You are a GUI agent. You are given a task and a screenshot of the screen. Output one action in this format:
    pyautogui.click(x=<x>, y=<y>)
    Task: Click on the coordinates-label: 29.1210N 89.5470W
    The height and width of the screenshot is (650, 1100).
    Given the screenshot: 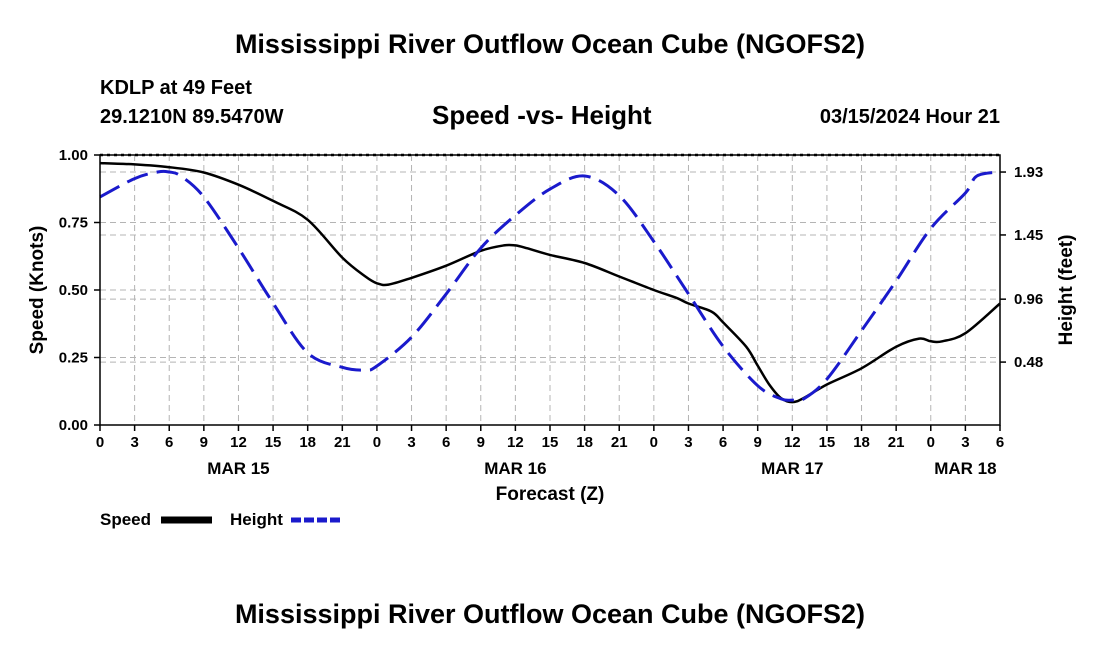 What is the action you would take?
    pyautogui.click(x=192, y=117)
    